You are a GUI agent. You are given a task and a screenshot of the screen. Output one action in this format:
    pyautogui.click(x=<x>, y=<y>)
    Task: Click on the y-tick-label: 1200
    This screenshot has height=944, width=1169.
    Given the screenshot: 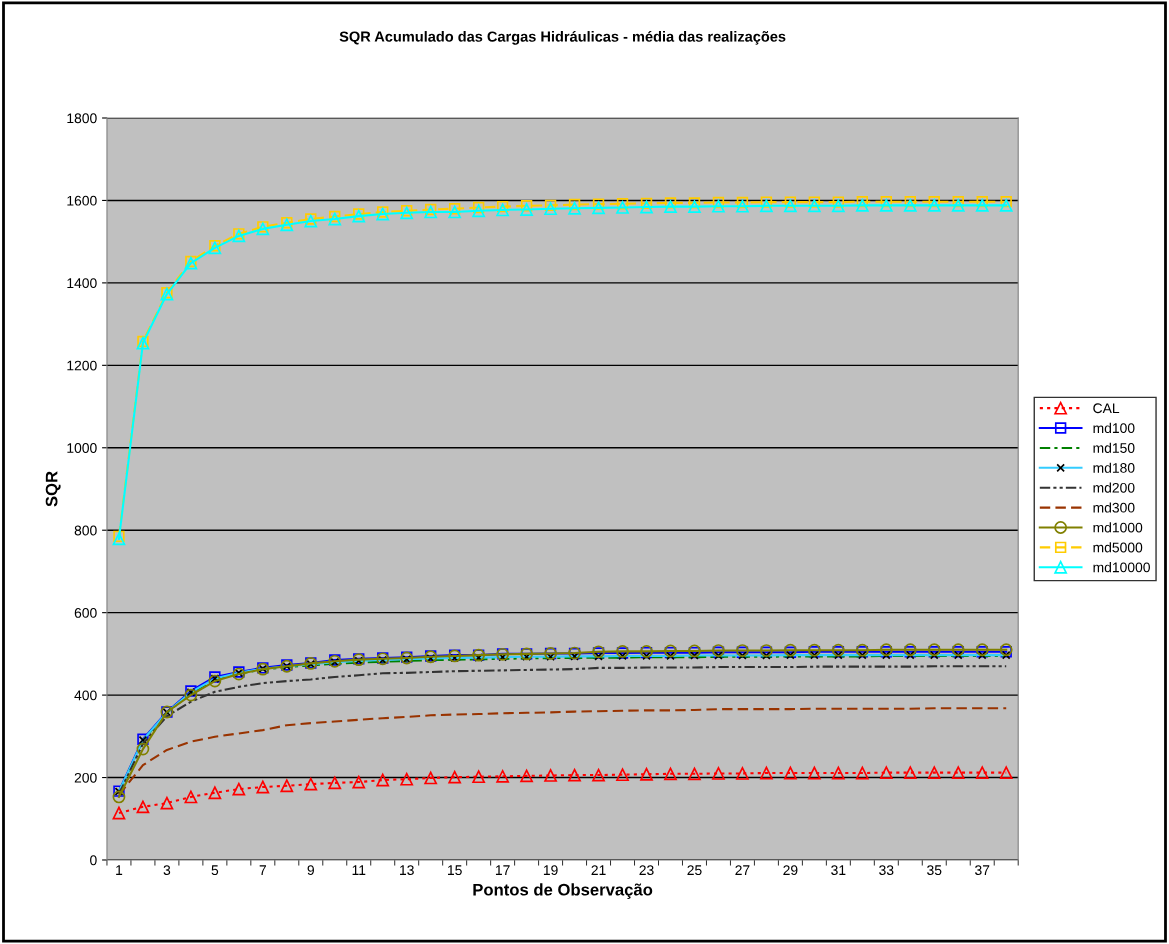 What is the action you would take?
    pyautogui.click(x=82, y=365)
    